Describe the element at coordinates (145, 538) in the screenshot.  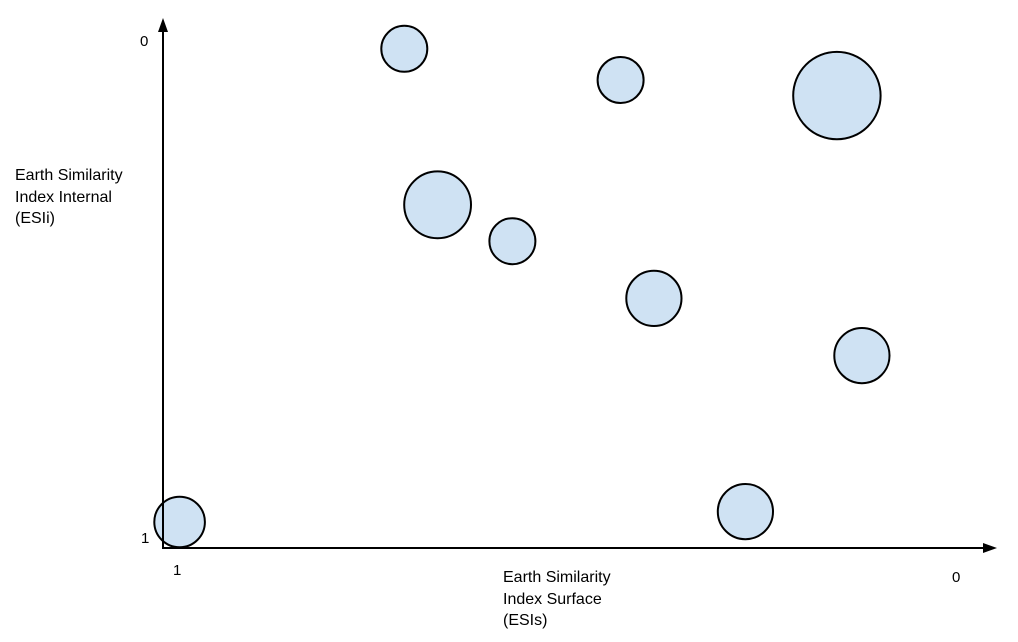
I see `y-tick-label-bottom: 1` at that location.